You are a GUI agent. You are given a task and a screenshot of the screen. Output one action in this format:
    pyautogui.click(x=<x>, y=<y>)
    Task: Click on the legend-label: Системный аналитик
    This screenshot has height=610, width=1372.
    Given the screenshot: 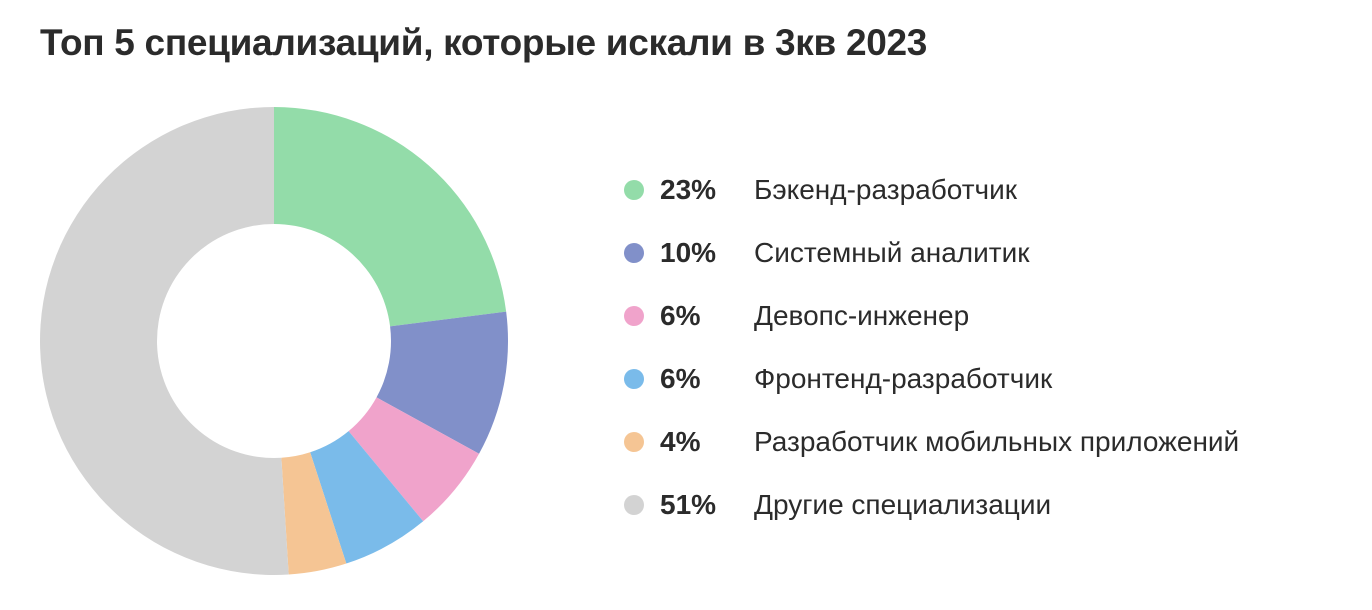 What is the action you would take?
    pyautogui.click(x=892, y=252)
    